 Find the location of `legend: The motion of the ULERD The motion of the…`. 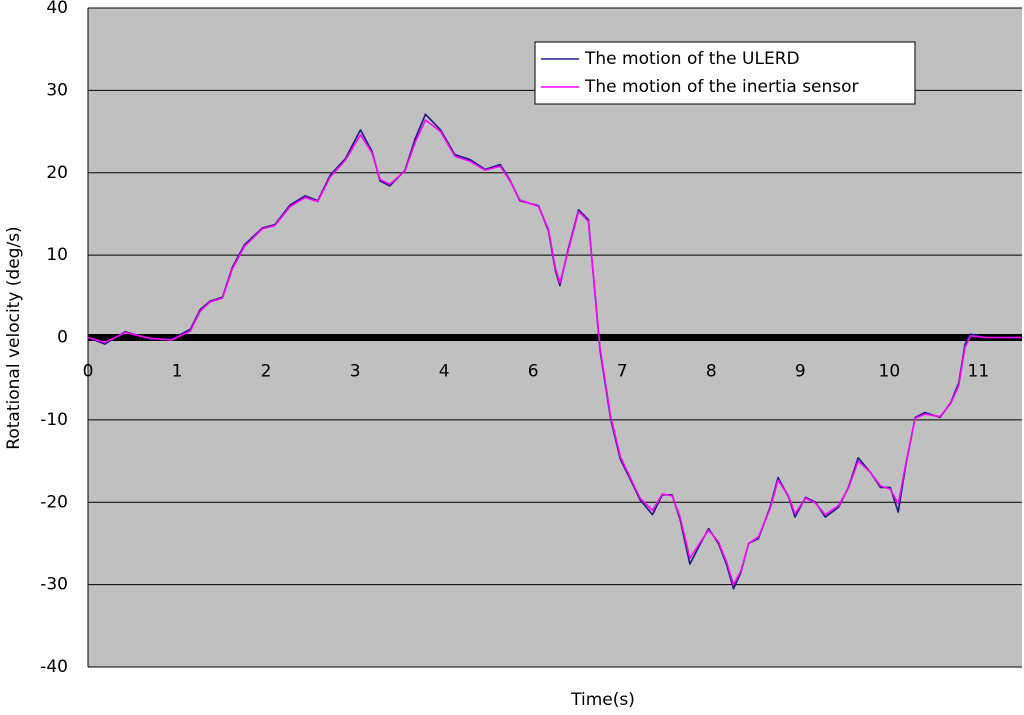

legend: The motion of the ULERD The motion of the… is located at coordinates (725, 73).